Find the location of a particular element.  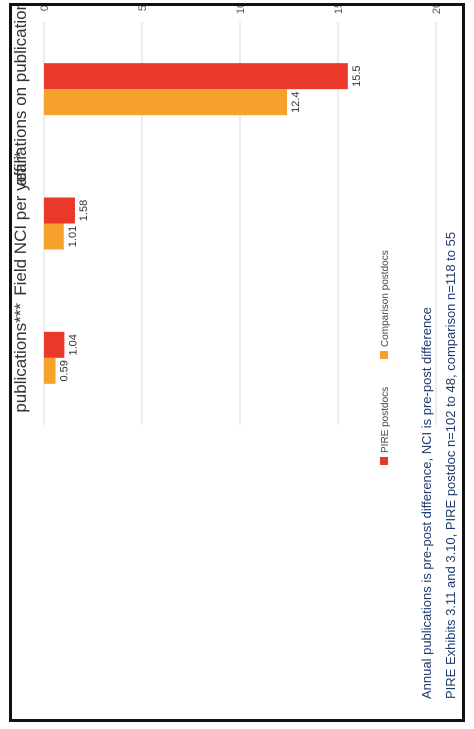

y-tick-label: 0 is located at coordinates (45, 8).